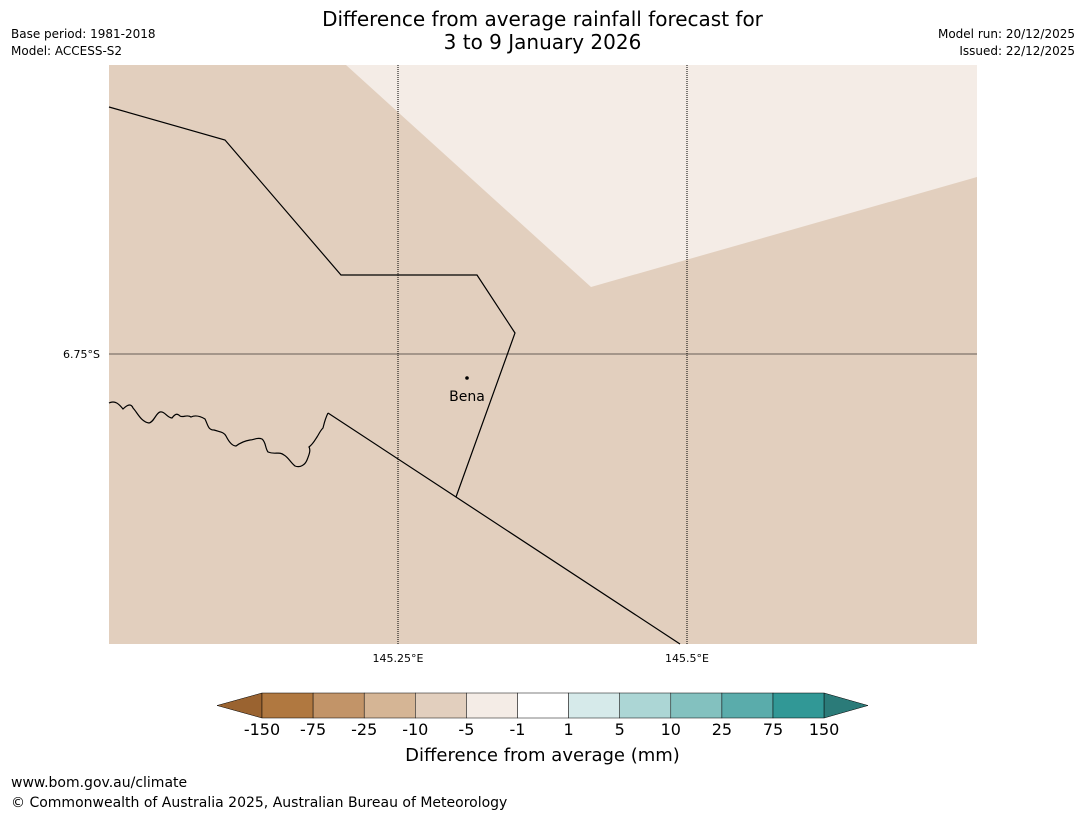  I want to click on colorbar-tick-label: 1, so click(568, 729).